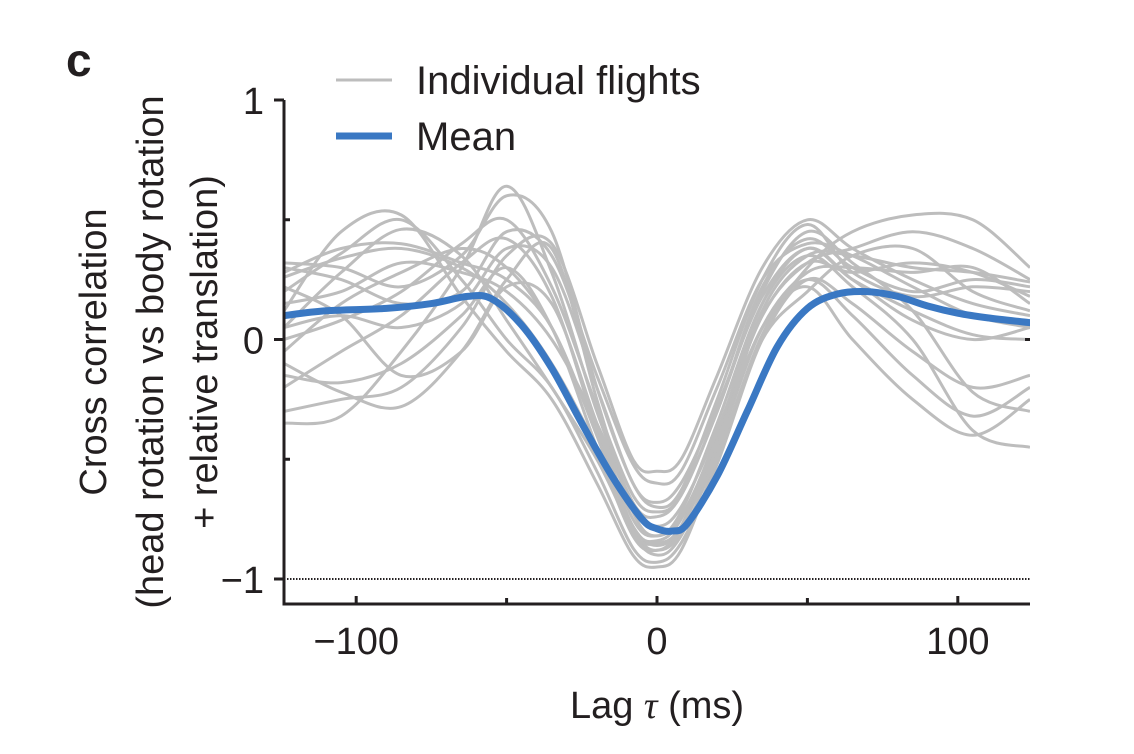 The image size is (1134, 754). Describe the element at coordinates (94, 351) in the screenshot. I see `y-axis-label-line-1: Cross correlation` at that location.